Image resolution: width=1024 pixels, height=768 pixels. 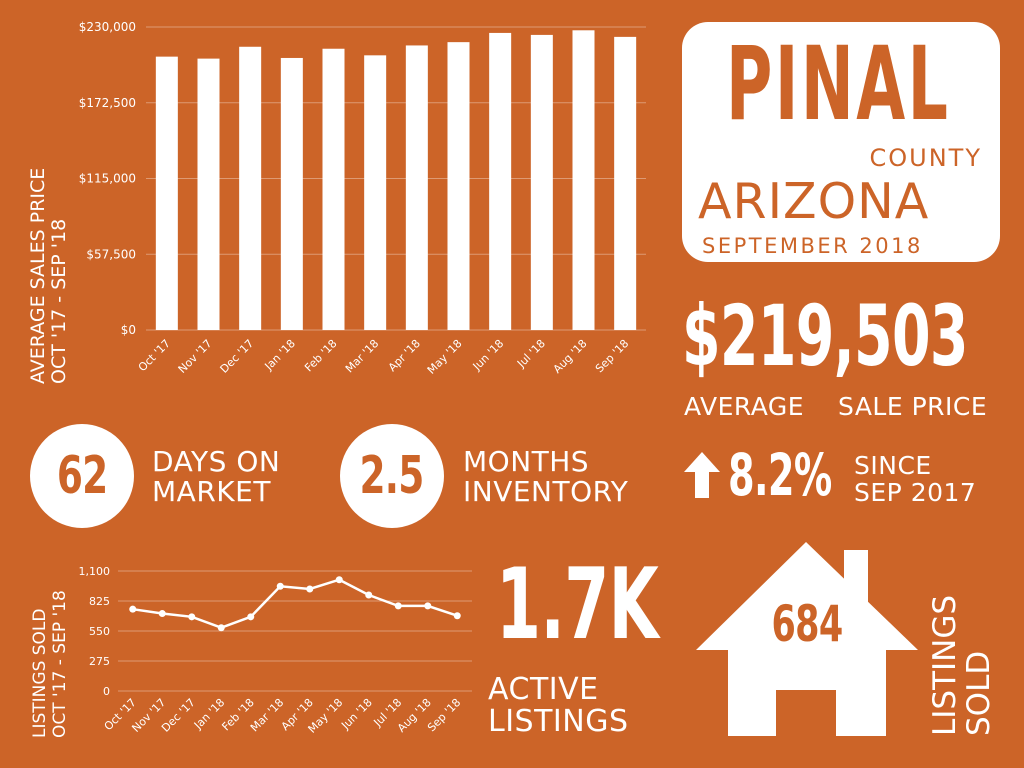 What do you see at coordinates (60, 664) in the screenshot?
I see `line-ylabel-line2: OCT '17 - SEP '18` at bounding box center [60, 664].